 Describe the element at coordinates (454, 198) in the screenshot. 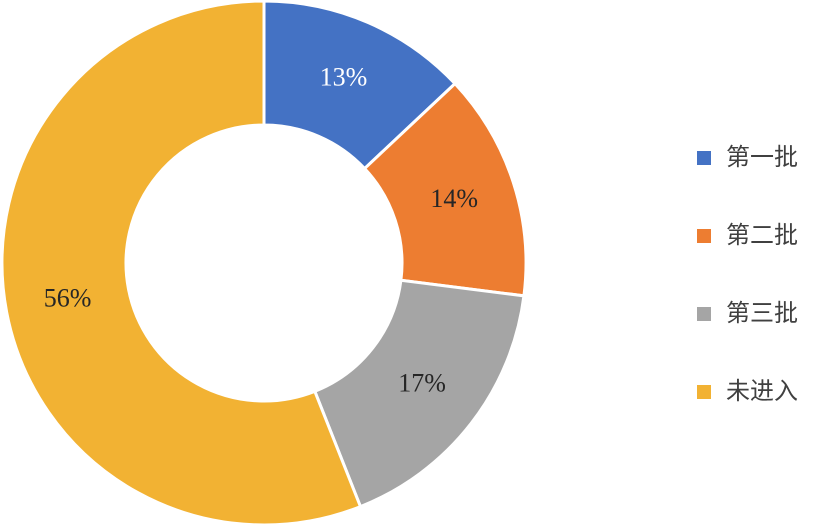

I see `value-label: 14%` at that location.